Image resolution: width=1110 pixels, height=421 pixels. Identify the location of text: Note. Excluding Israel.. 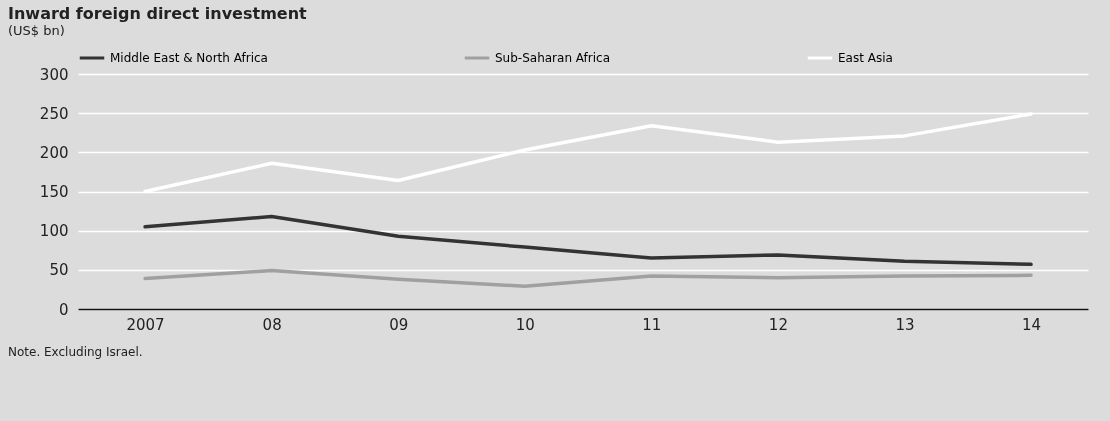
(75, 352).